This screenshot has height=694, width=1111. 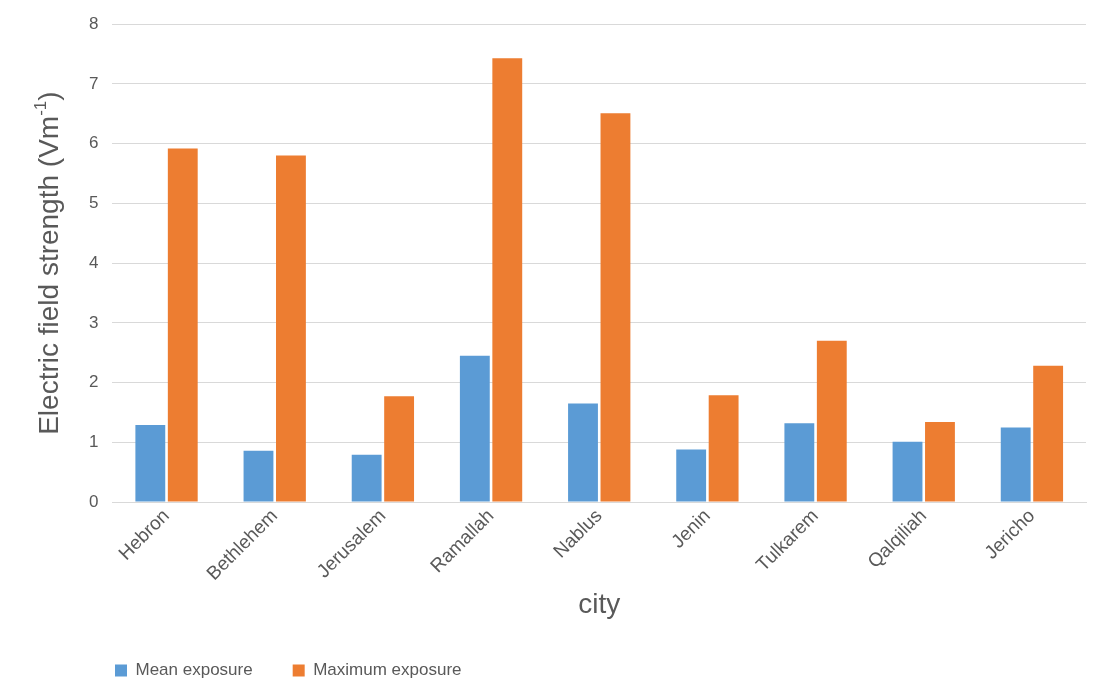 I want to click on y-axis-title: Electric field strength (Vm-1), so click(x=47, y=263).